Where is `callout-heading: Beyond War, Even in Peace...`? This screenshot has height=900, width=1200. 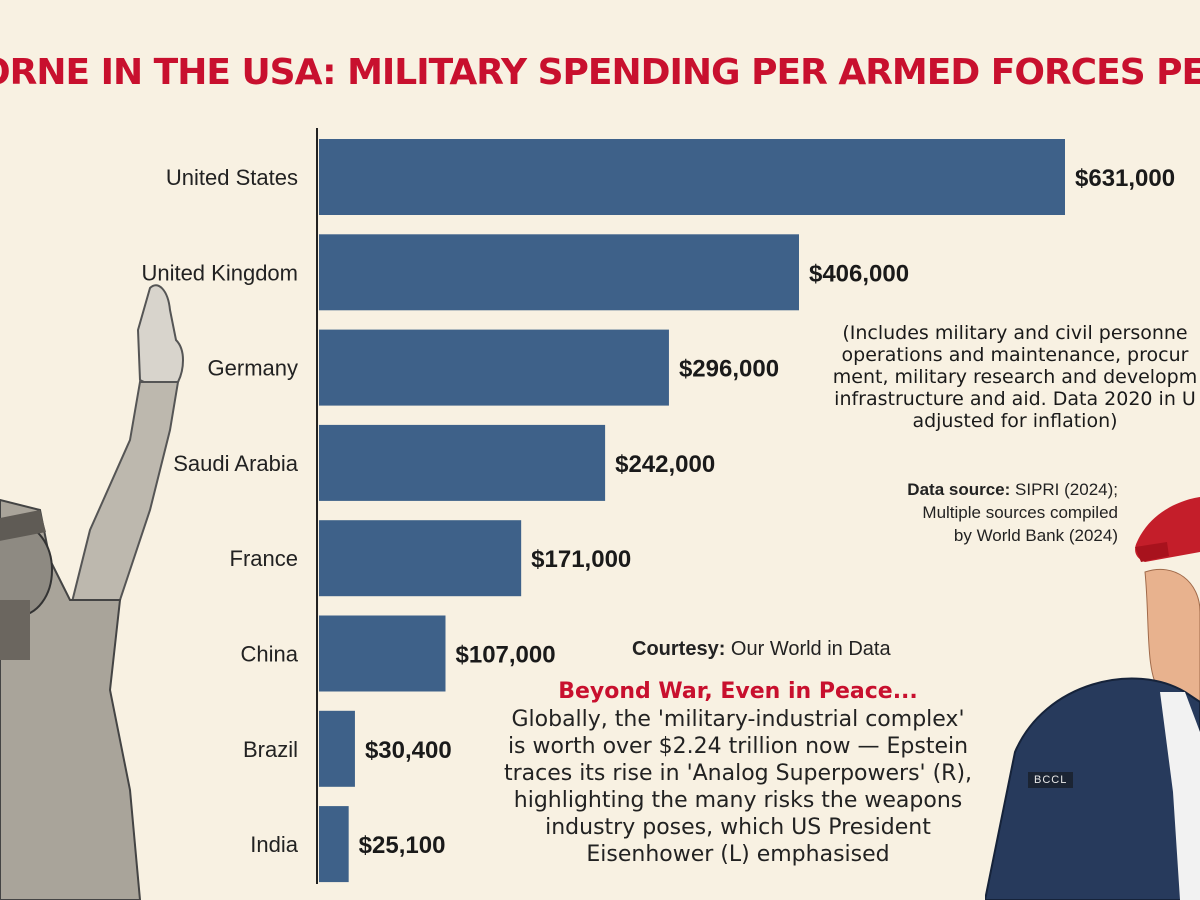
callout-heading: Beyond War, Even in Peace... is located at coordinates (738, 691).